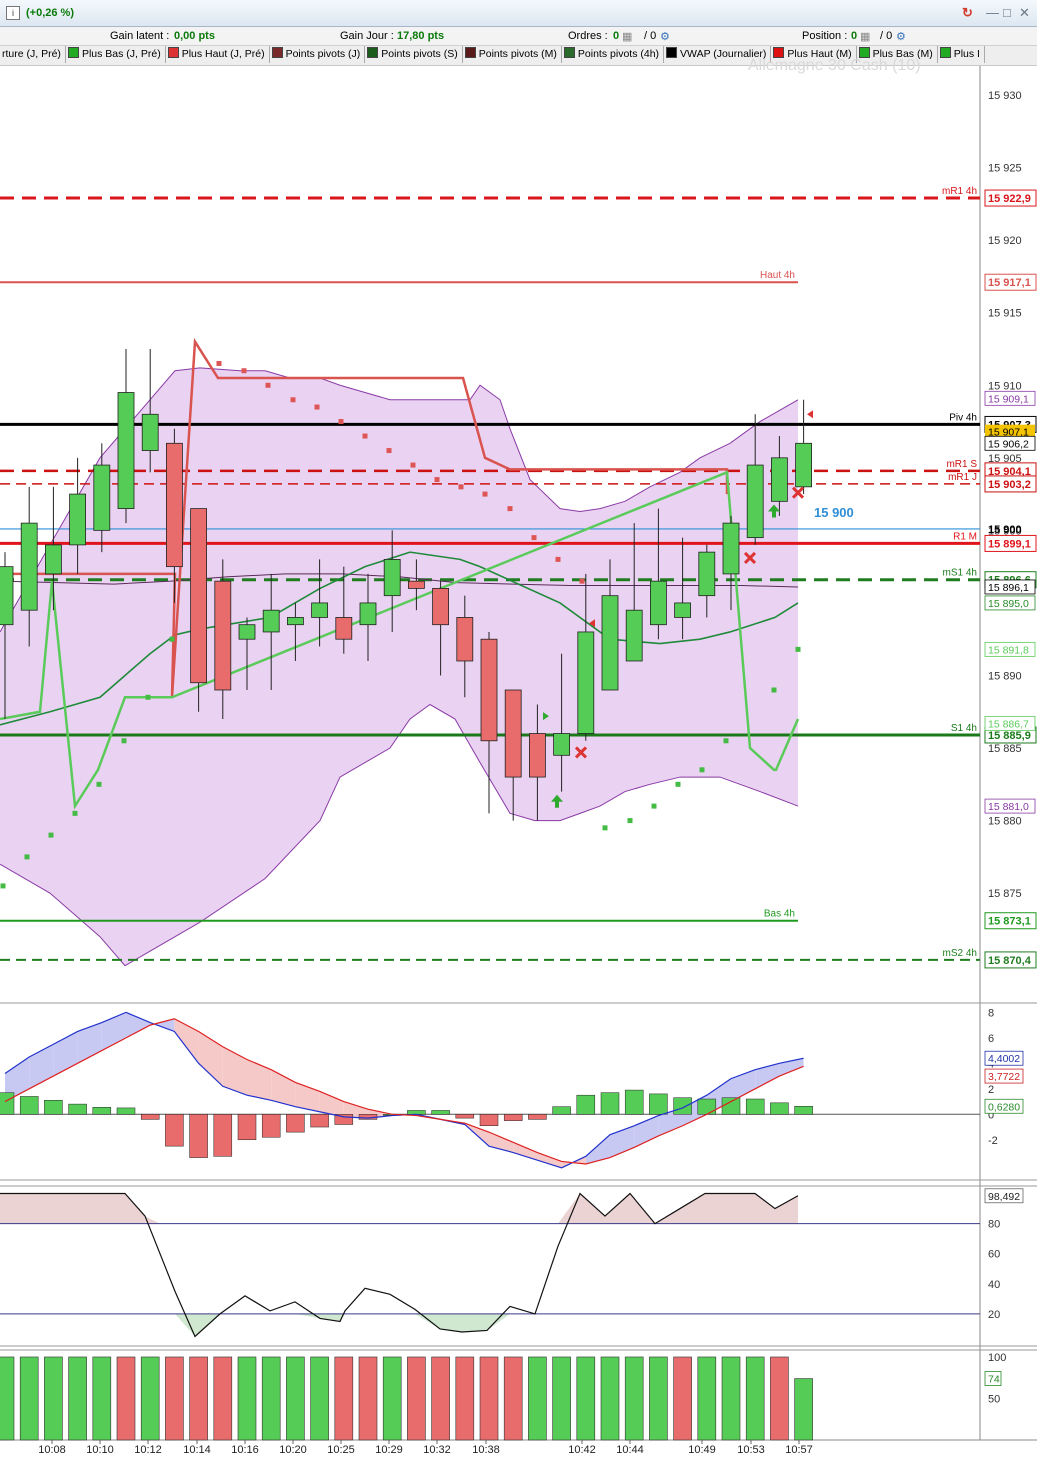  What do you see at coordinates (963, 417) in the screenshot?
I see `level-label: Piv 4h` at bounding box center [963, 417].